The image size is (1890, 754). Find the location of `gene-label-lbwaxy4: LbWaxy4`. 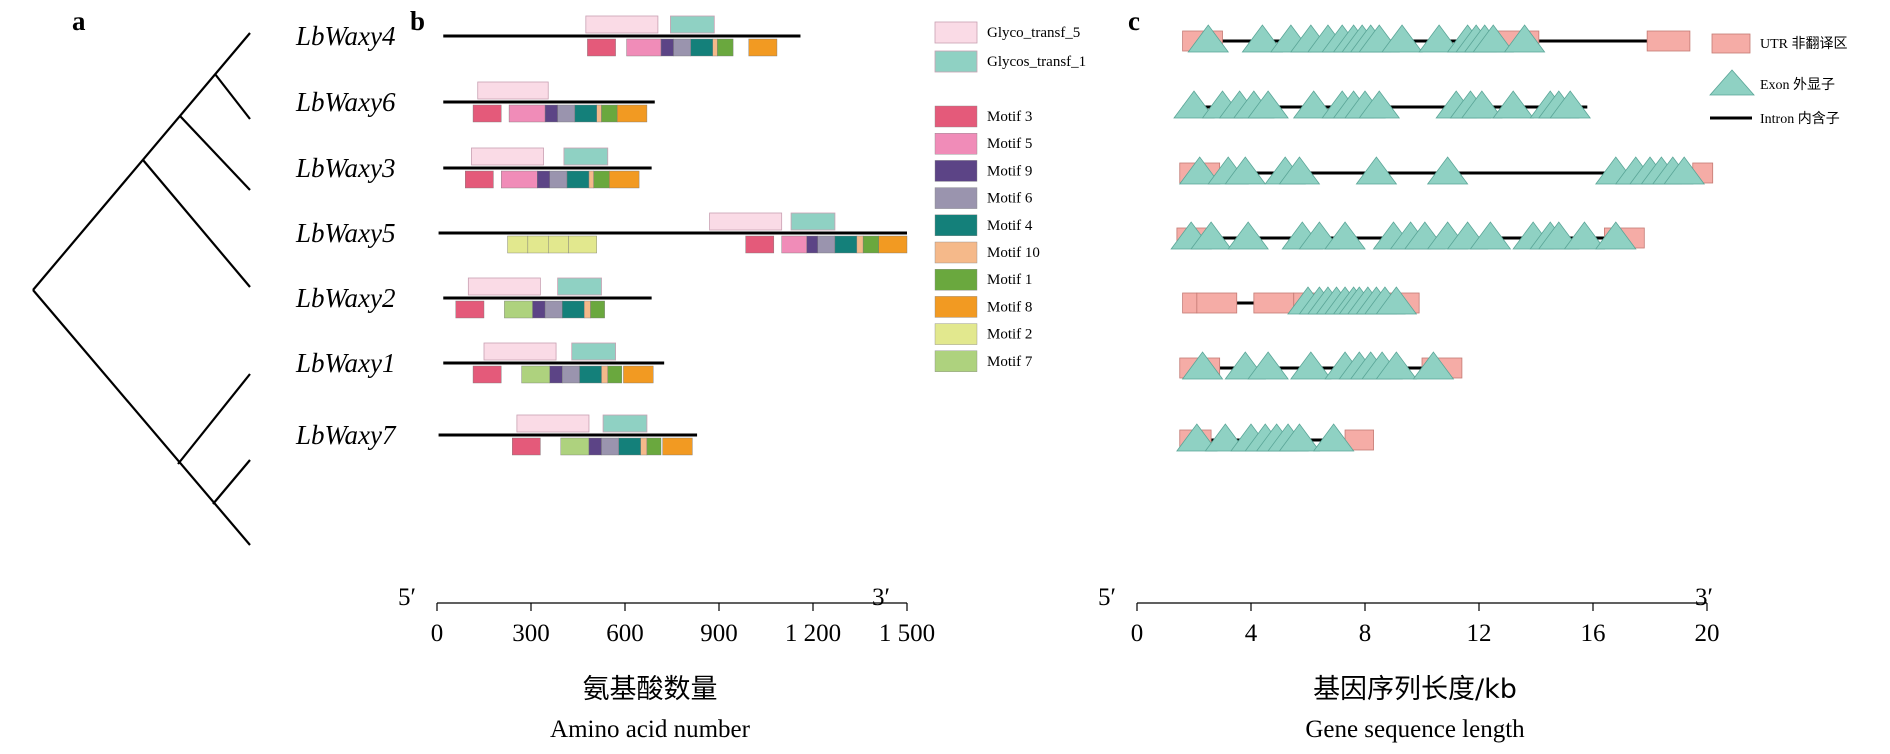

gene-label-lbwaxy4: LbWaxy4 is located at coordinates (345, 36).